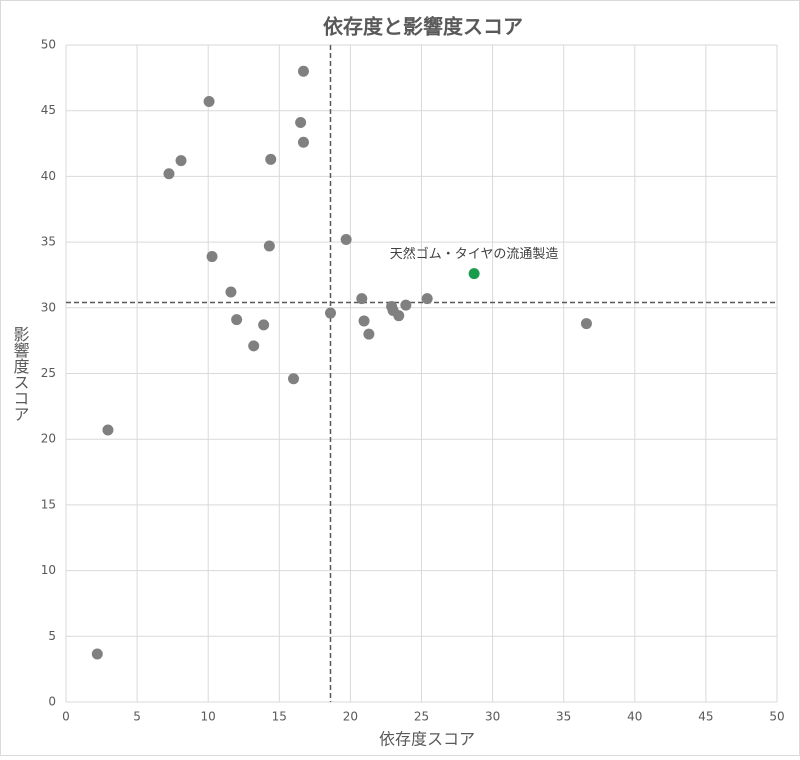 This screenshot has width=800, height=760. What do you see at coordinates (421, 717) in the screenshot?
I see `x-tick-label: 25` at bounding box center [421, 717].